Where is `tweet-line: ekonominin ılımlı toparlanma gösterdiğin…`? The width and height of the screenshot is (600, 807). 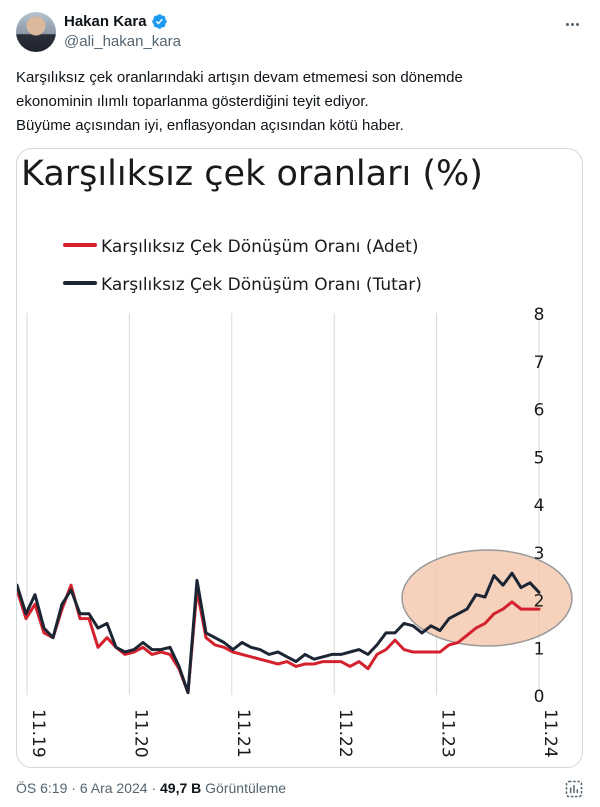 tweet-line: ekonominin ılımlı toparlanma gösterdiğin… is located at coordinates (192, 101).